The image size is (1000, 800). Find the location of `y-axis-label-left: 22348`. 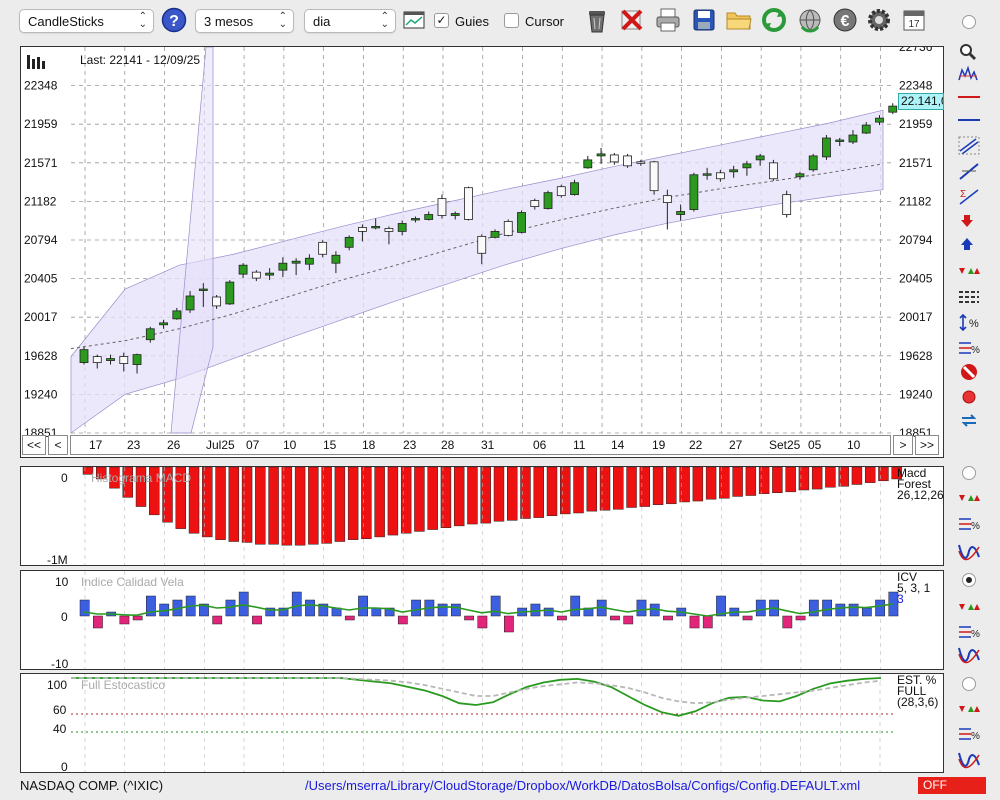

y-axis-label-left: 22348 is located at coordinates (41, 86).